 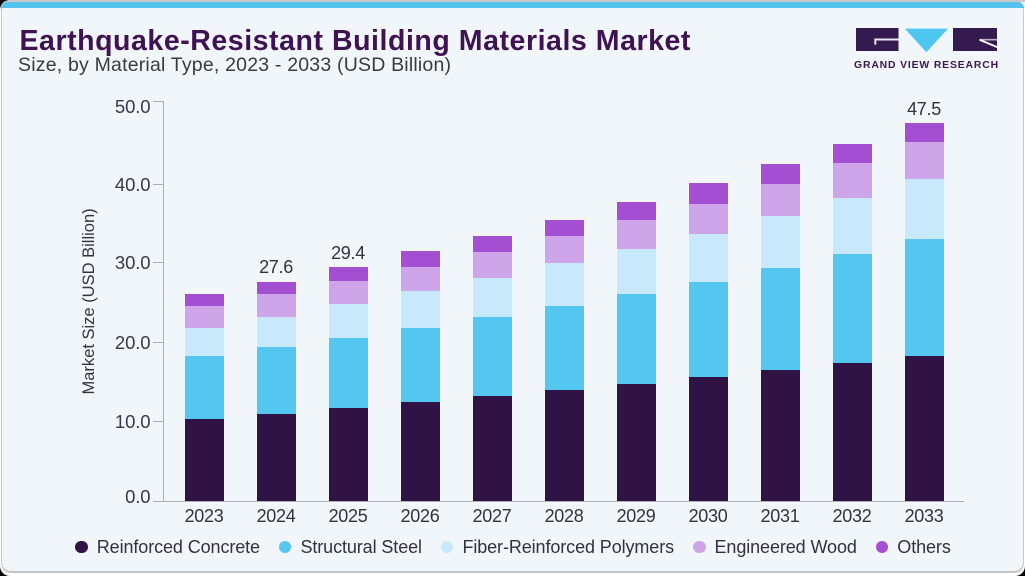 I want to click on svg-text: GRAND VIEW RESEARCH, so click(x=926, y=65).